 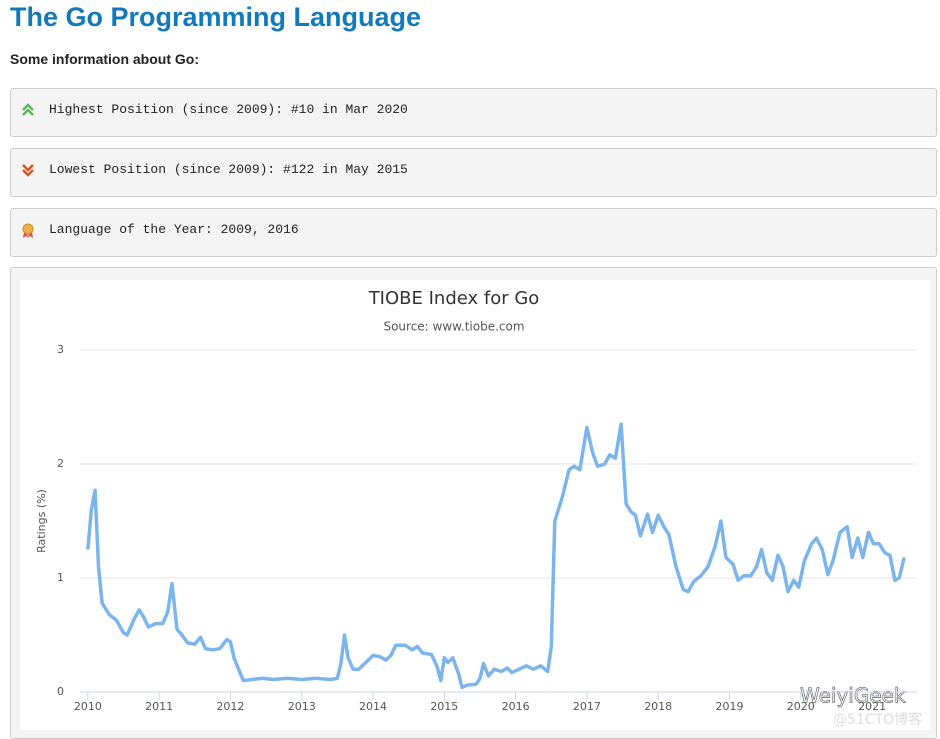 I want to click on y-tick-label: 0, so click(x=60, y=691).